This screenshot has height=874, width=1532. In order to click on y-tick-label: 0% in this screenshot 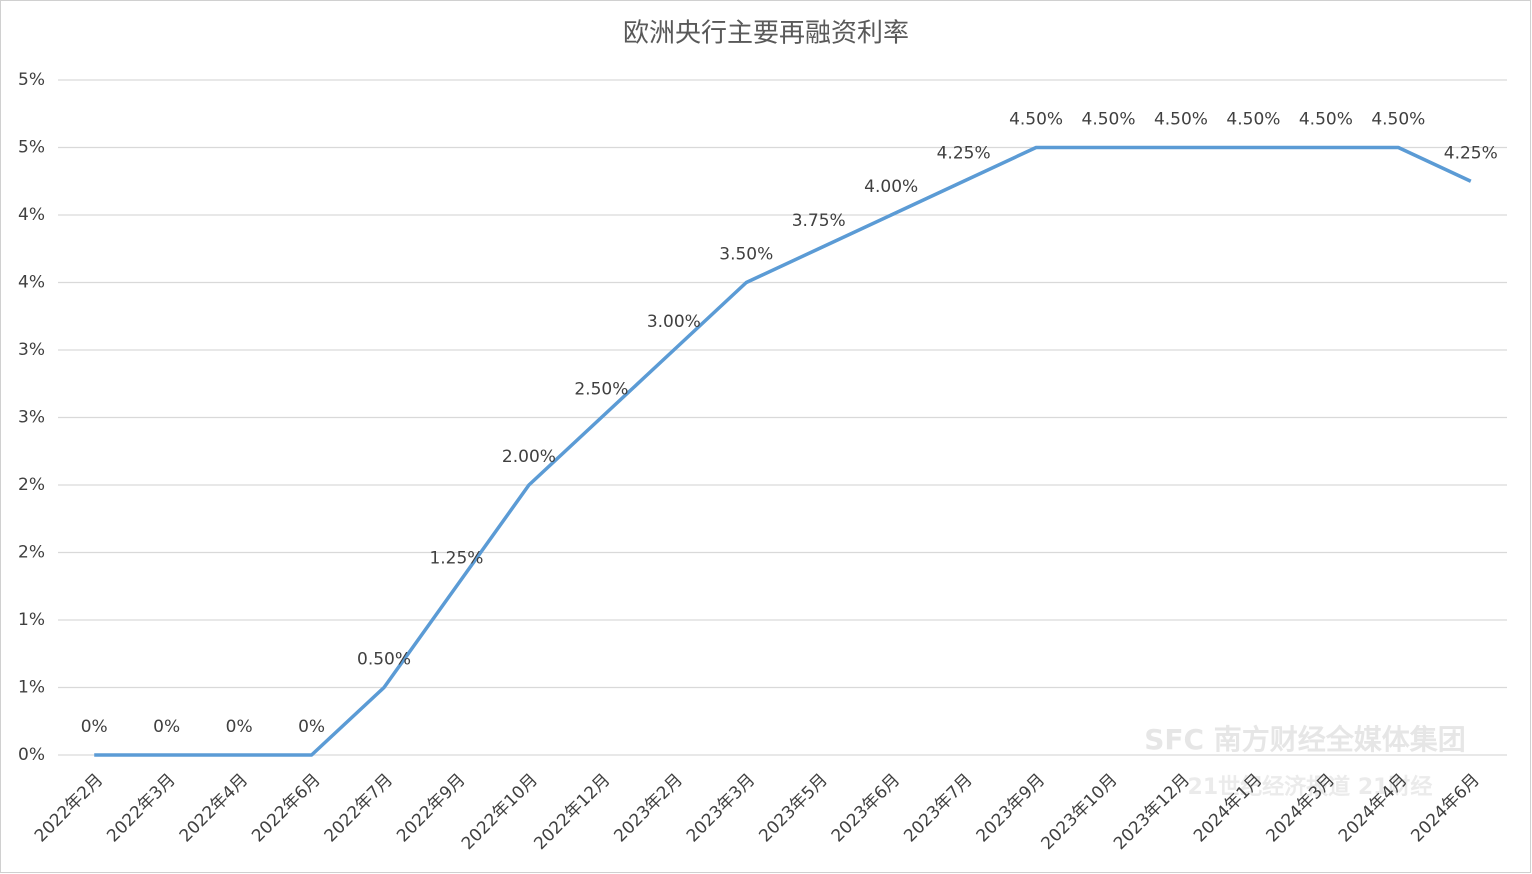, I will do `click(31, 755)`.